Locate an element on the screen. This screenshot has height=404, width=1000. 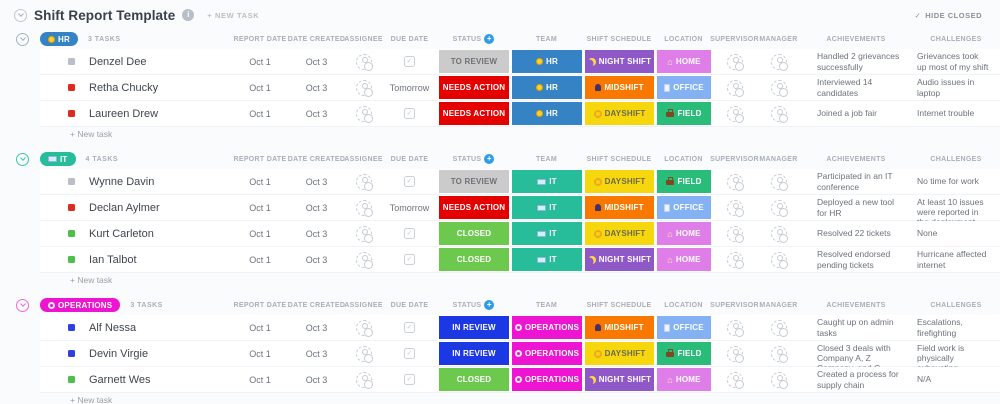
column-header-due-date: DUE DATE is located at coordinates (409, 39).